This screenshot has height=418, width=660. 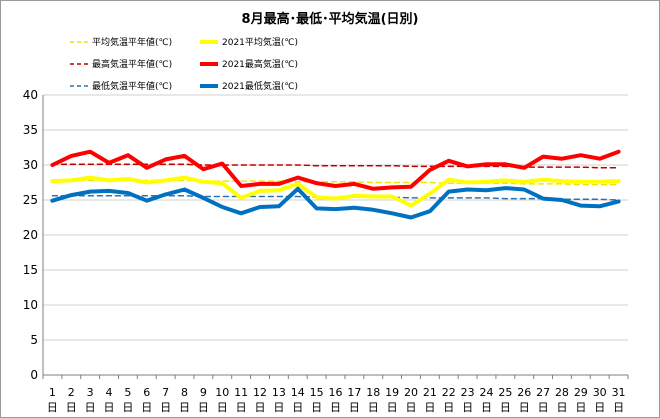 I want to click on x-tick-label: 19, so click(x=392, y=392).